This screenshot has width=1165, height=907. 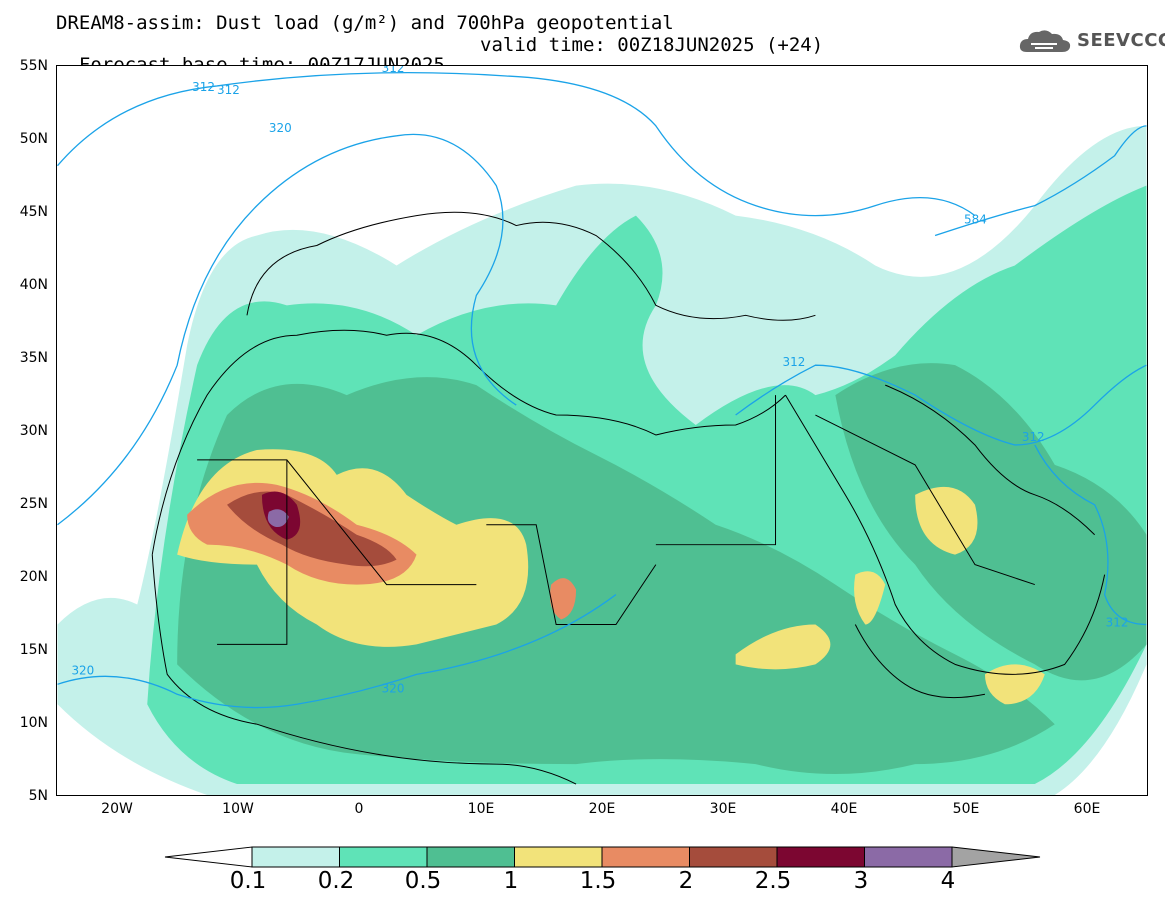 I want to click on coastline-west-africa, so click(x=364, y=669).